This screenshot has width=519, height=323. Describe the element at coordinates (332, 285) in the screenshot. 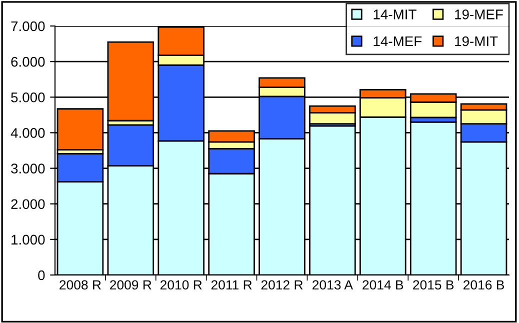

I see `x-tick-label: 2013 A` at that location.